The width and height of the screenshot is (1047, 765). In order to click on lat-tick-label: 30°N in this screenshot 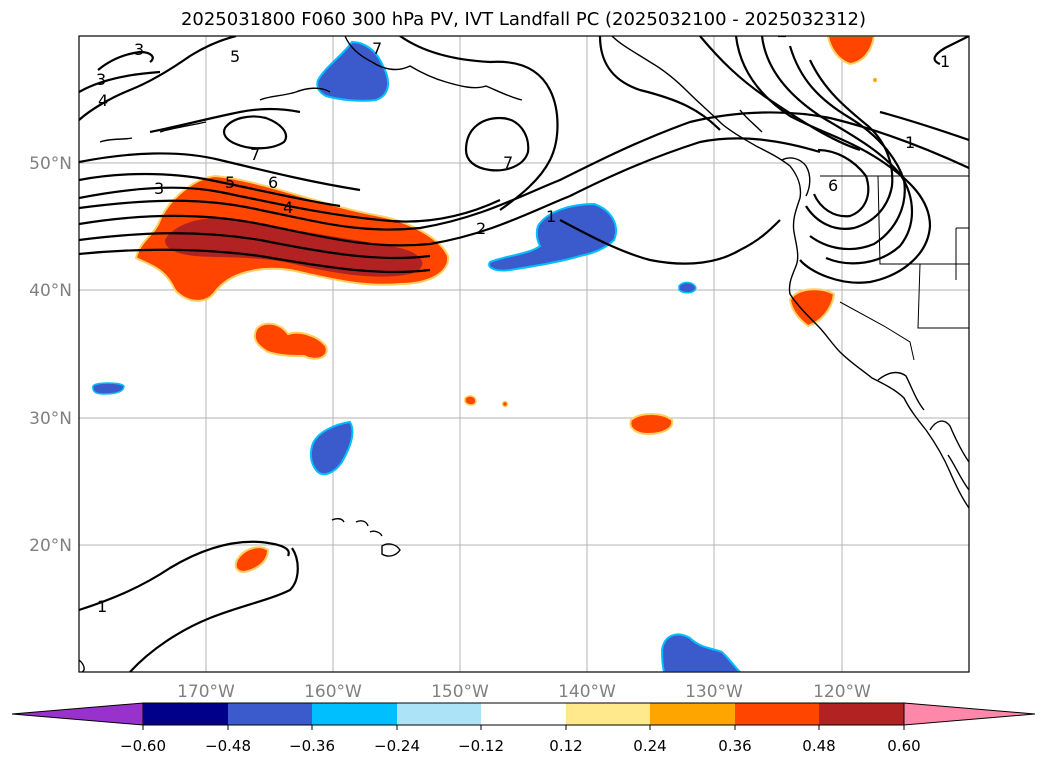, I will do `click(50, 419)`.